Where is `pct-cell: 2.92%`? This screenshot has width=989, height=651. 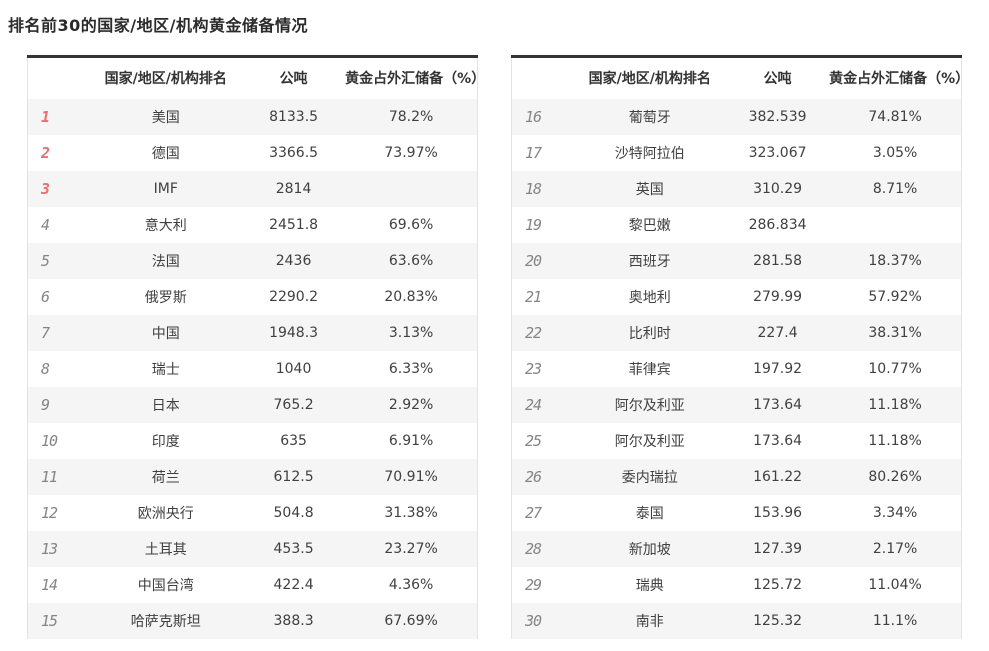 pct-cell: 2.92% is located at coordinates (411, 404).